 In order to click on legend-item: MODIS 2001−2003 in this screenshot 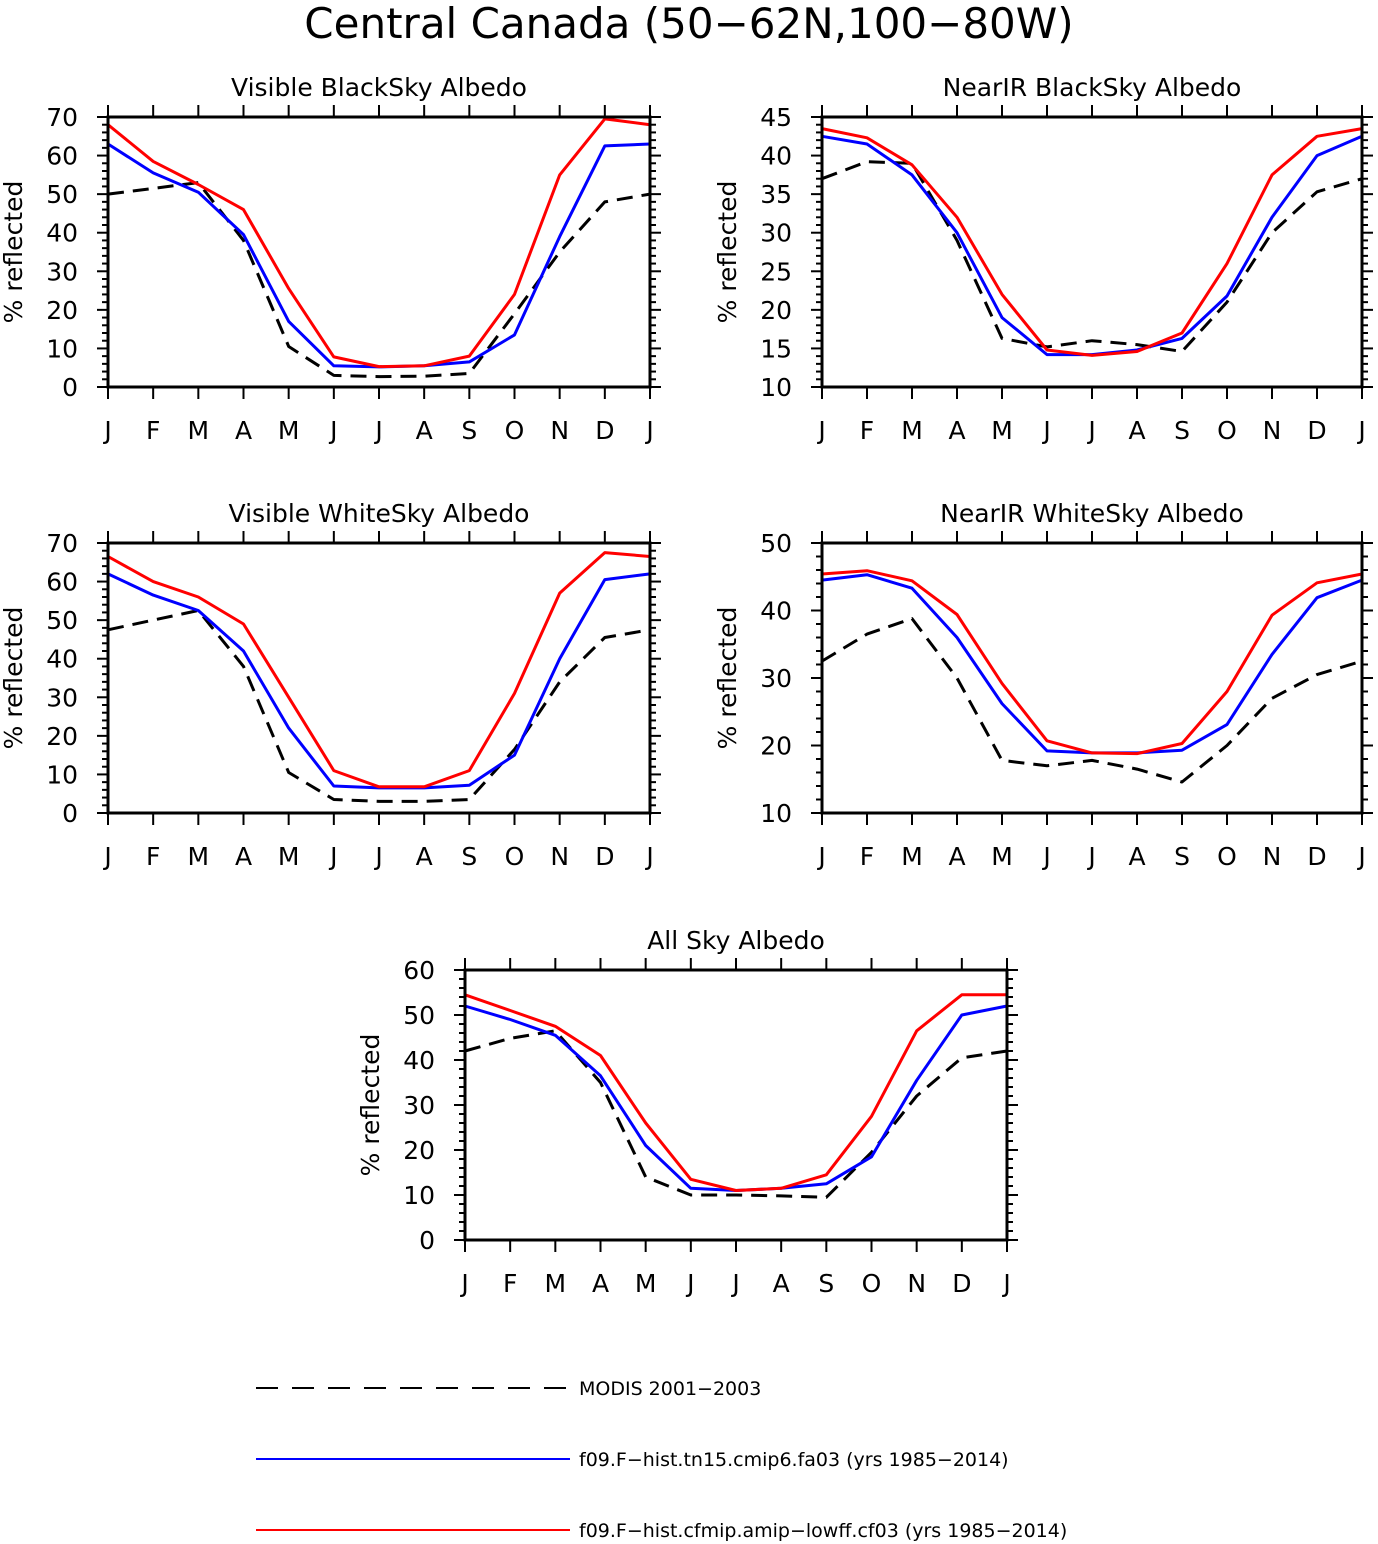, I will do `click(508, 1389)`.